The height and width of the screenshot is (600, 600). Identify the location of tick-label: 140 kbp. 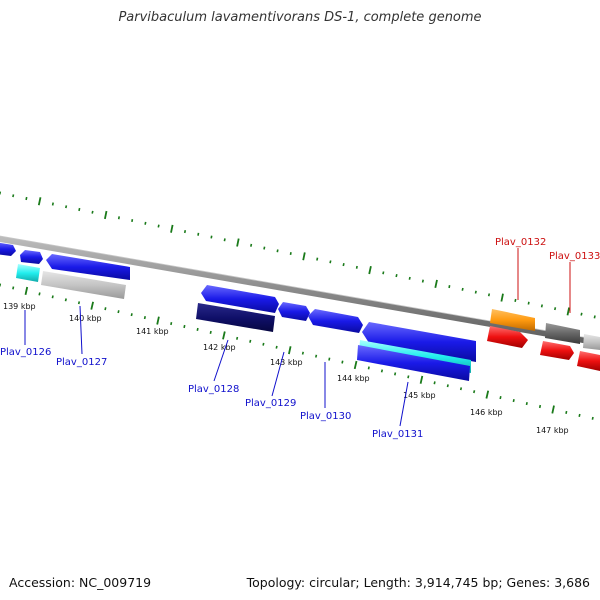
(85, 318).